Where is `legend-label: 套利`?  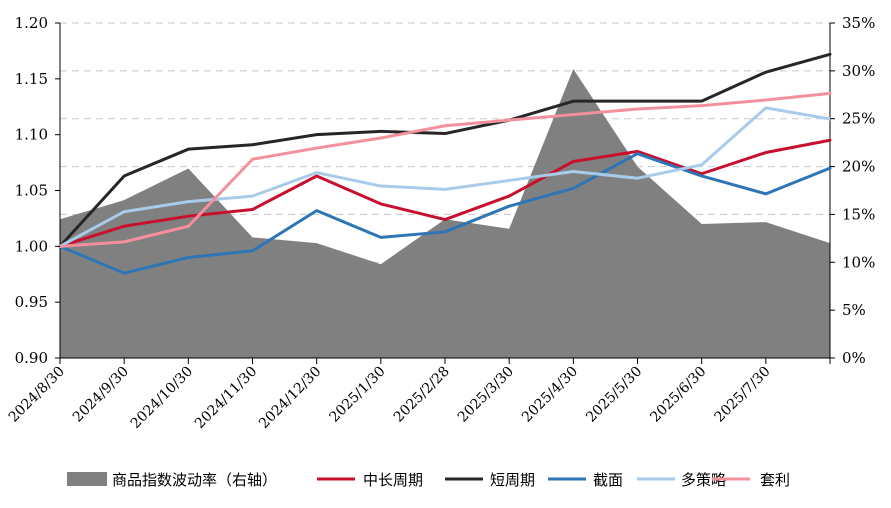 legend-label: 套利 is located at coordinates (775, 480).